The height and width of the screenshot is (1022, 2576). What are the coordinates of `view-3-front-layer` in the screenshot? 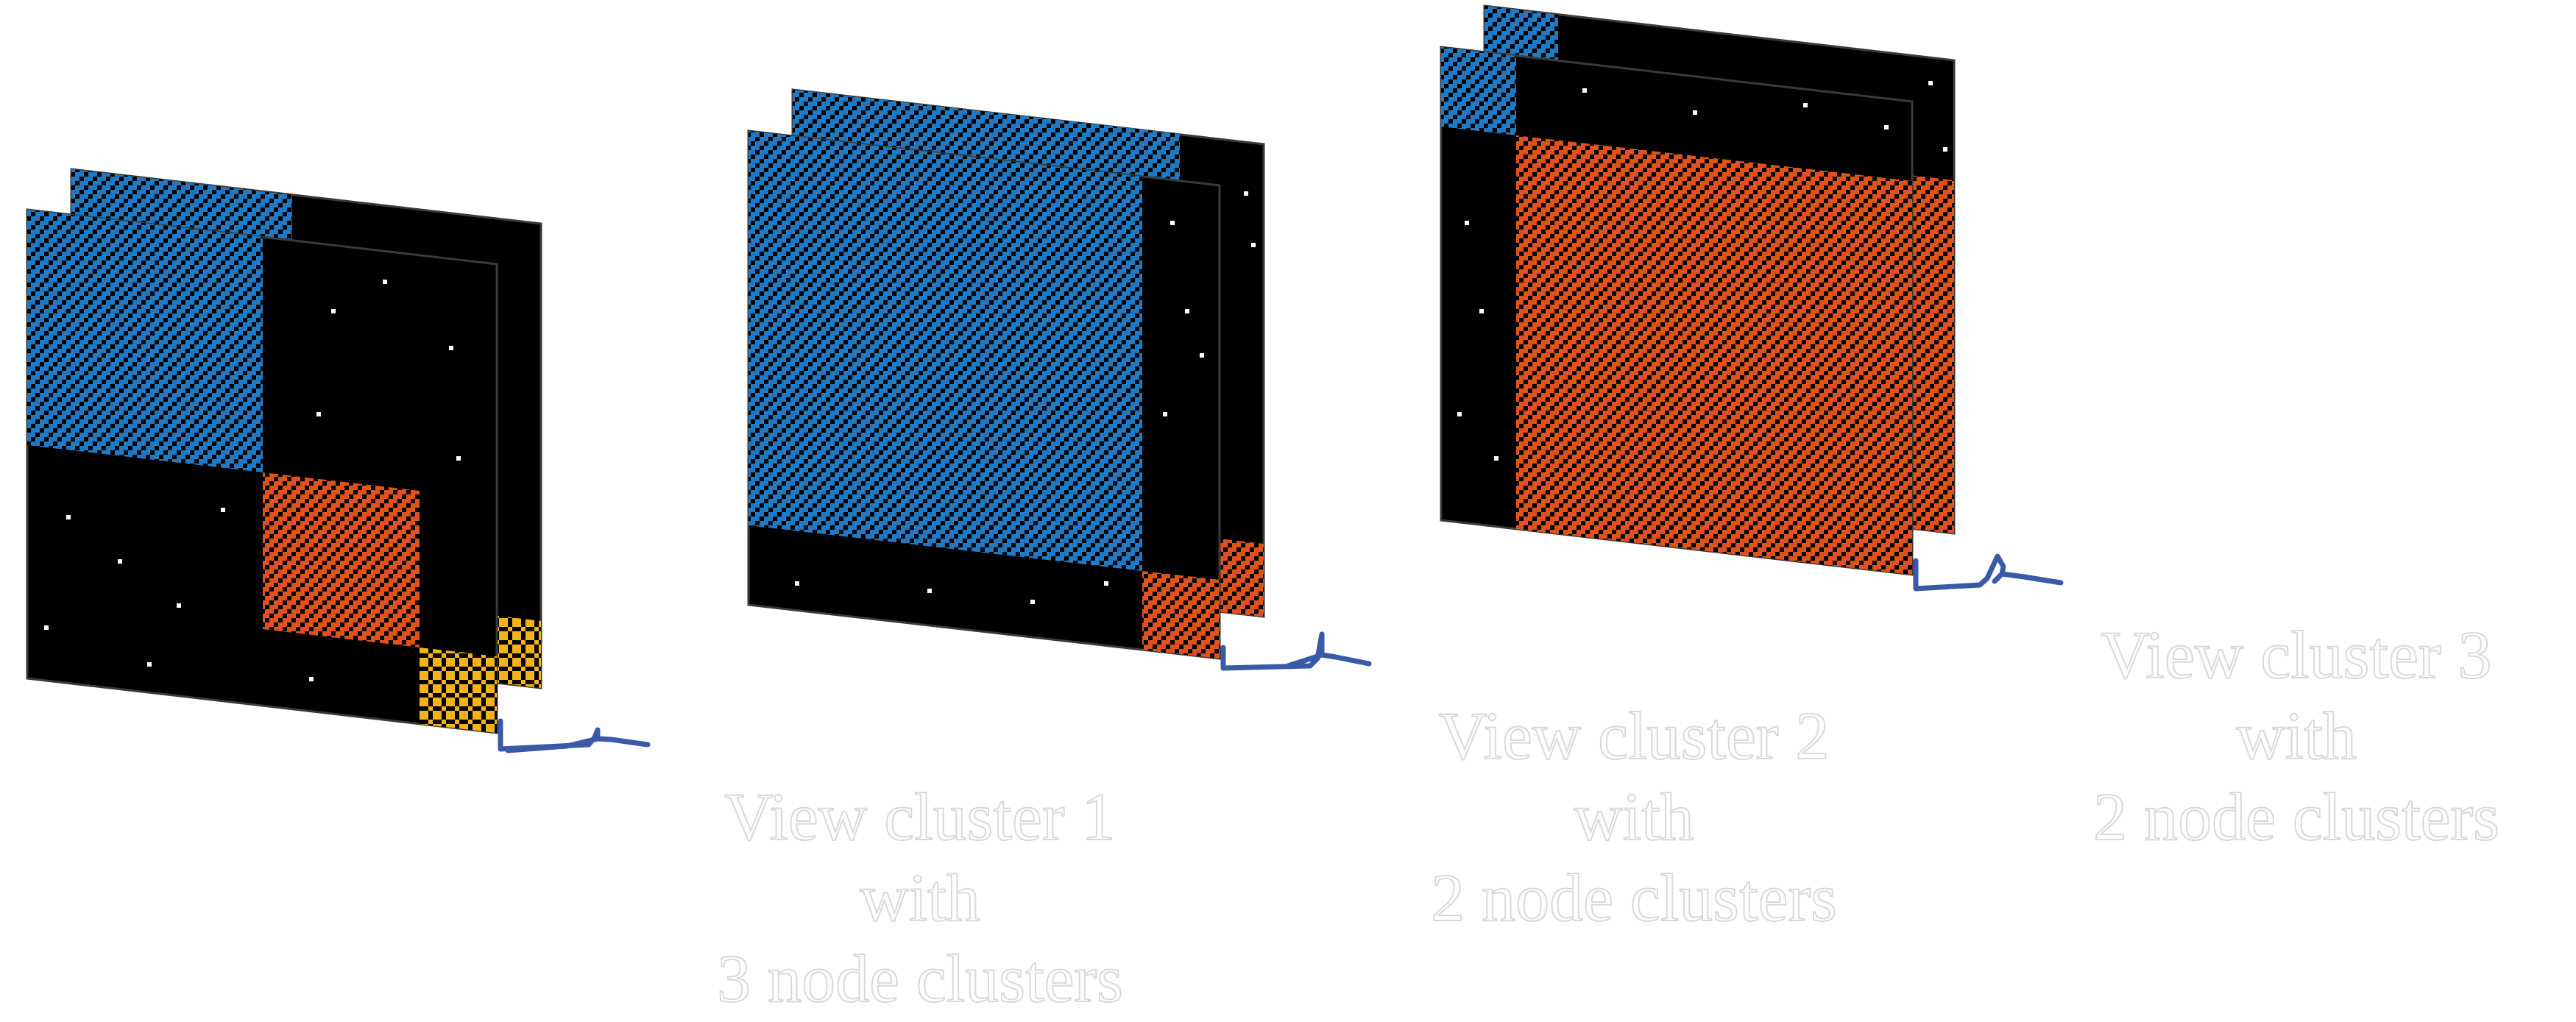 It's located at (1677, 311).